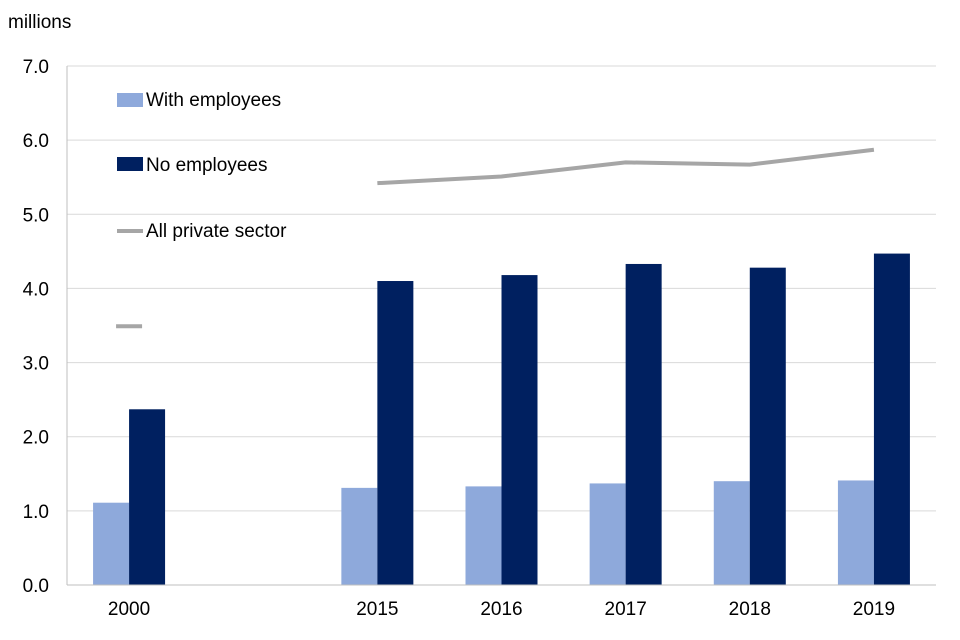 The image size is (960, 640). I want to click on x-tick-label: 2000, so click(129, 609).